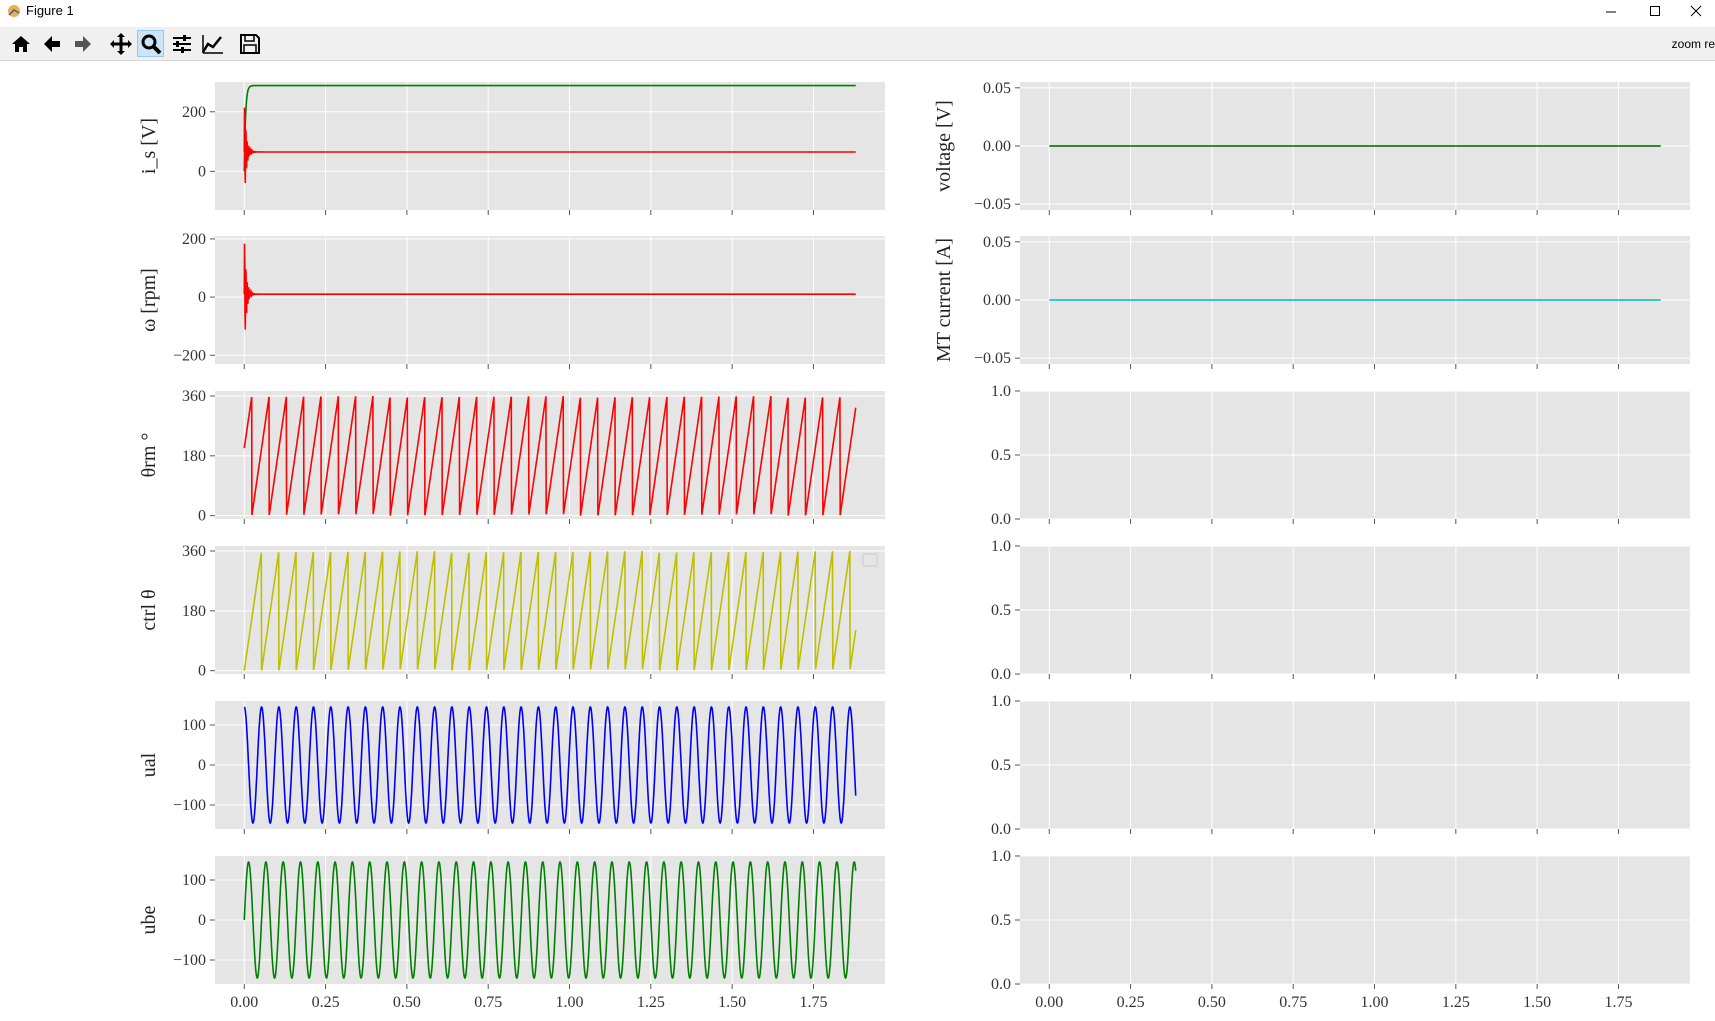 Image resolution: width=1715 pixels, height=1021 pixels. I want to click on subplot-right-3: 0.0 0.5 1.0, so click(1340, 455).